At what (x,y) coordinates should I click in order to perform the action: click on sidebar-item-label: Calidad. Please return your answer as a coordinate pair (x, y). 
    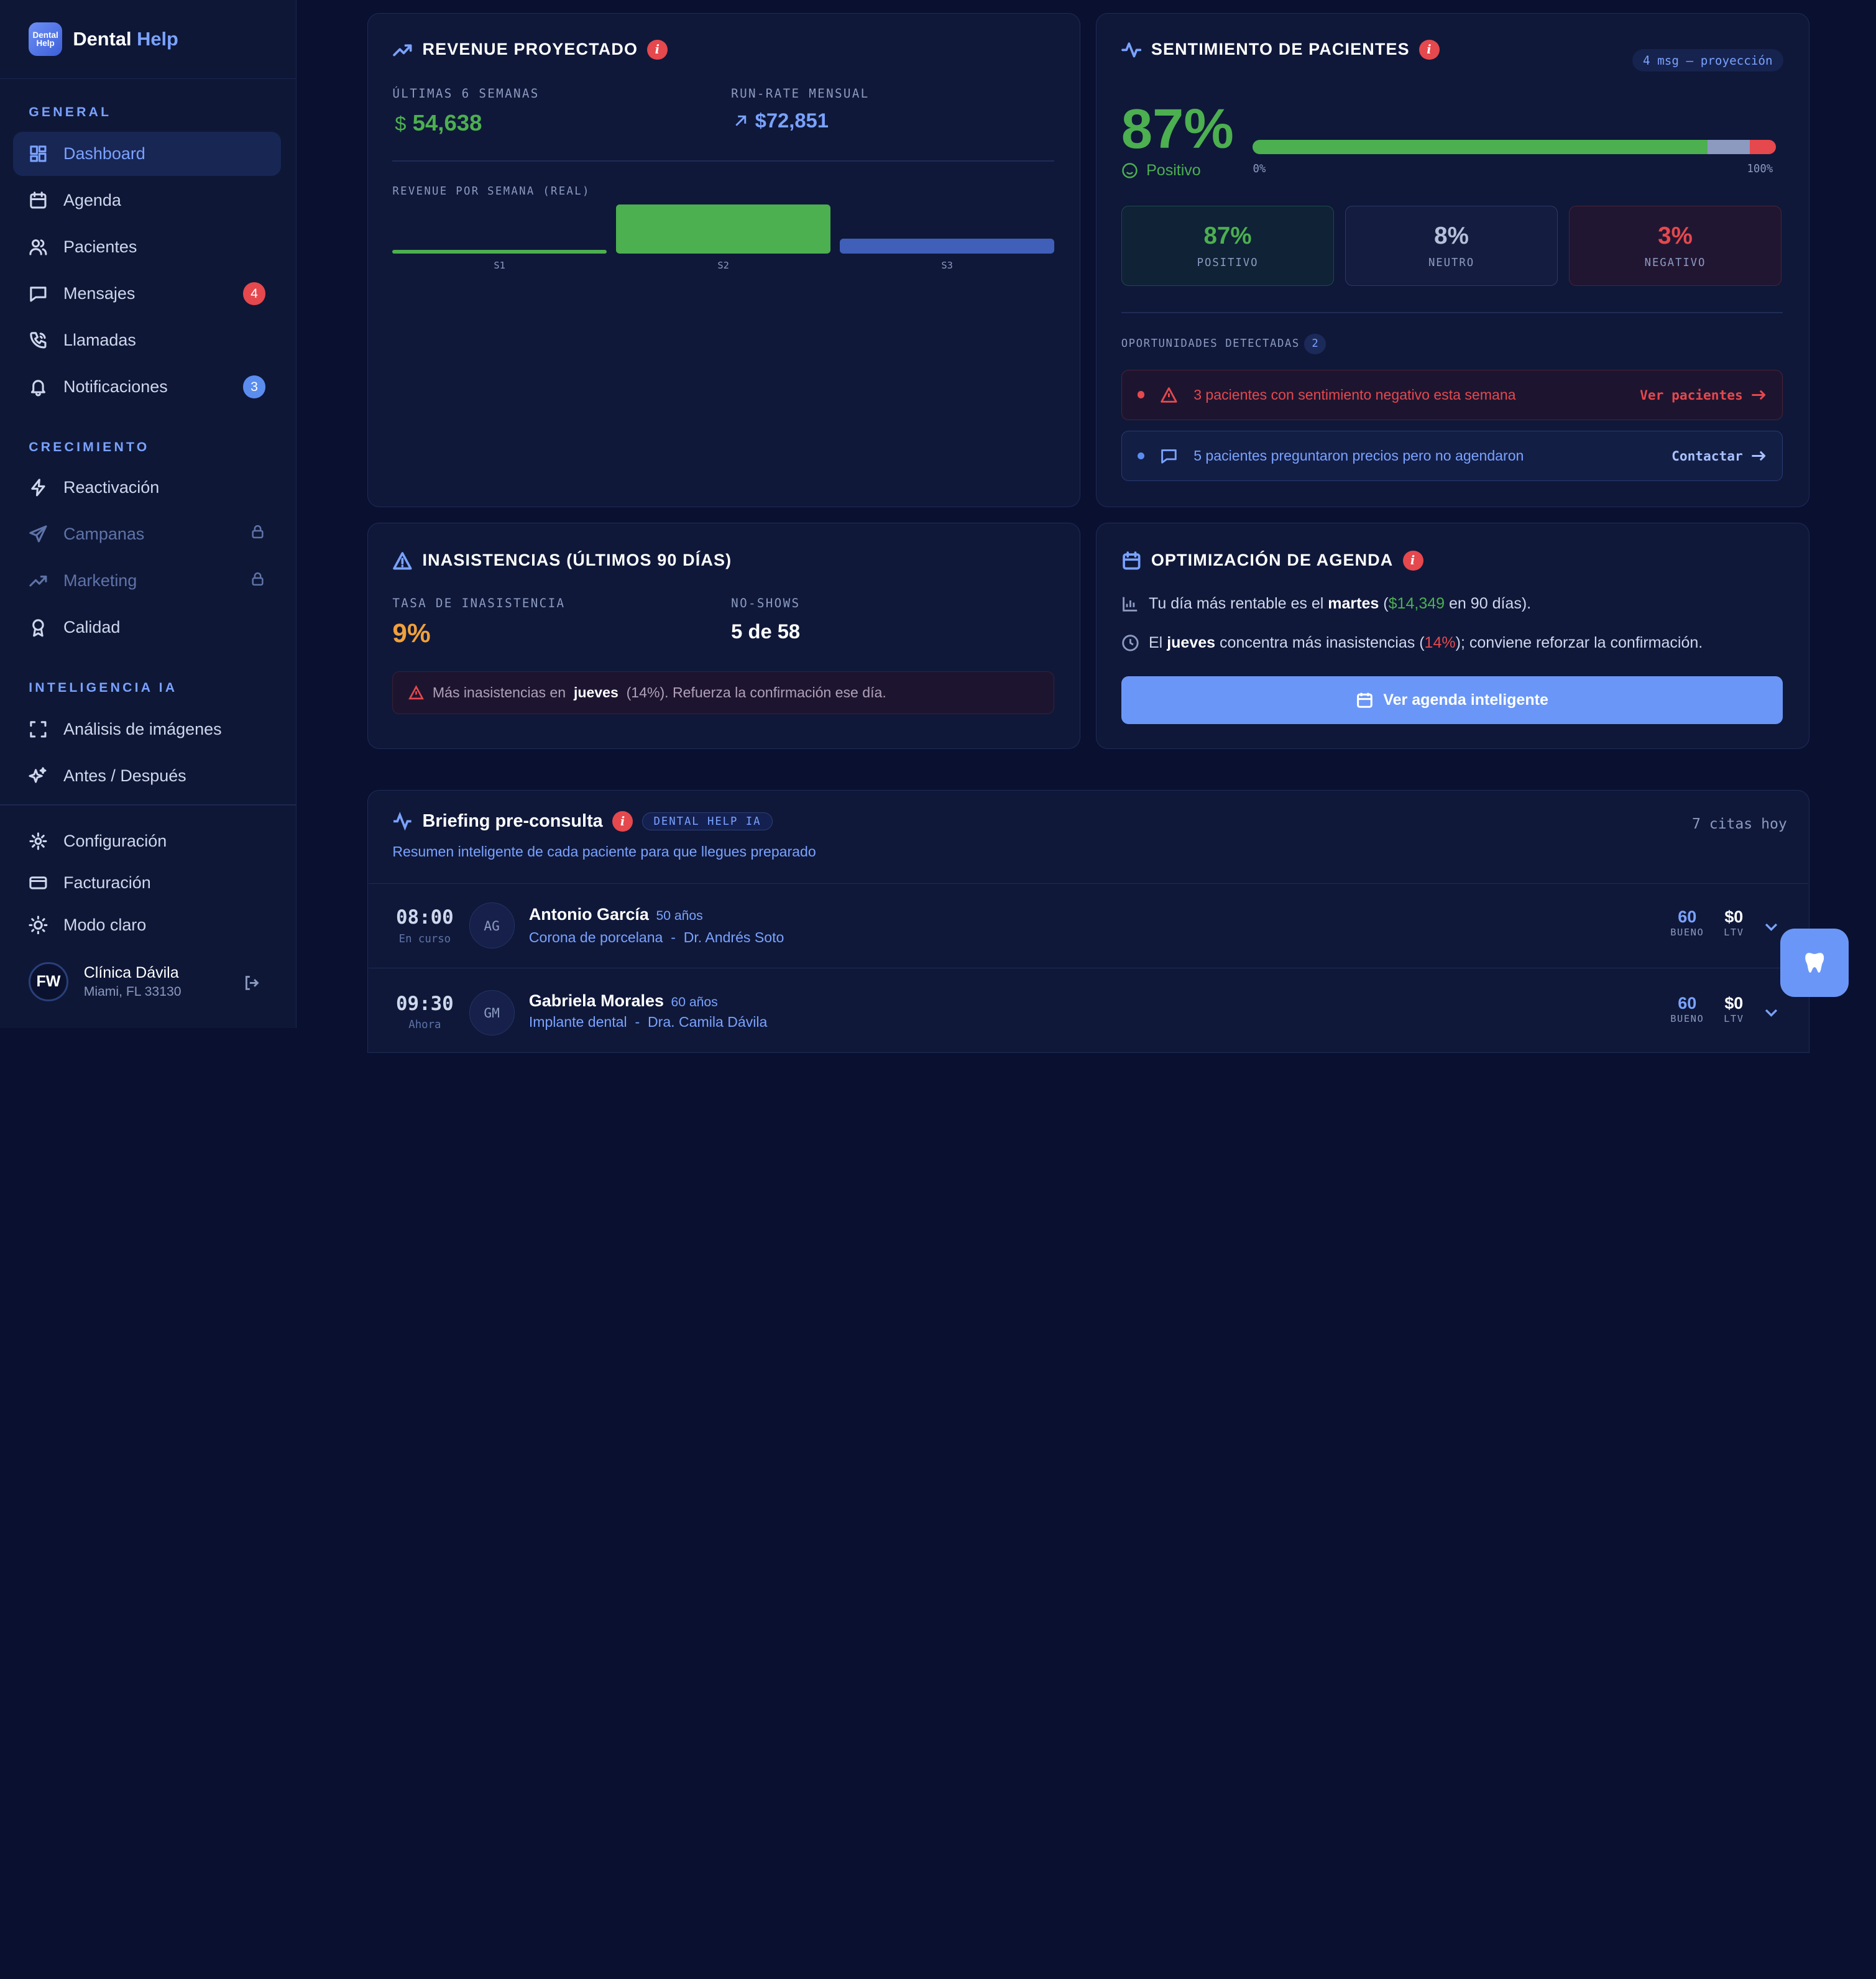
    Looking at the image, I should click on (92, 627).